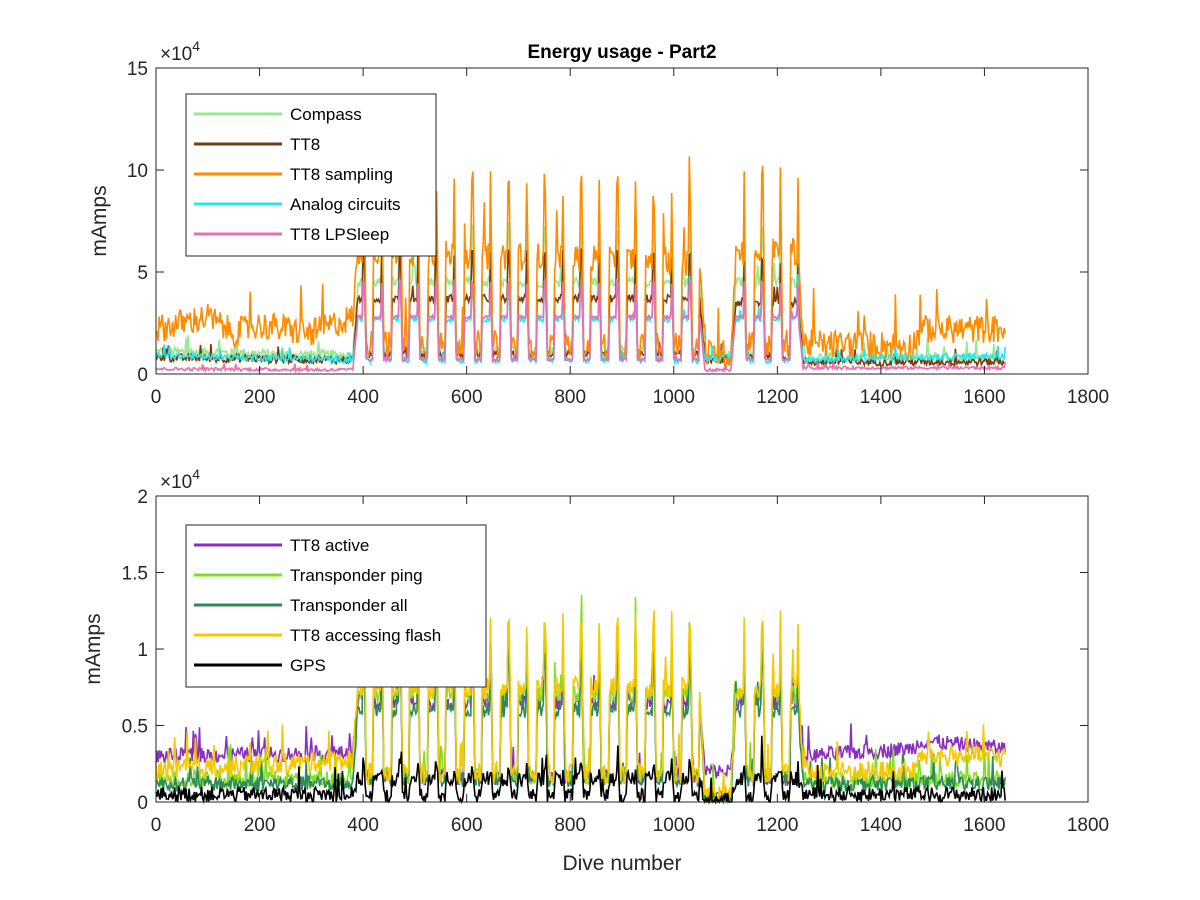  What do you see at coordinates (881, 825) in the screenshot?
I see `bottom-x-tick-label: 1400` at bounding box center [881, 825].